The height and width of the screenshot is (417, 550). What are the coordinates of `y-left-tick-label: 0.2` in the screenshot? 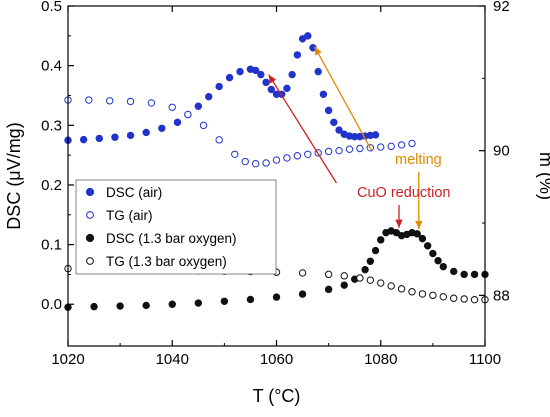 It's located at (51, 185).